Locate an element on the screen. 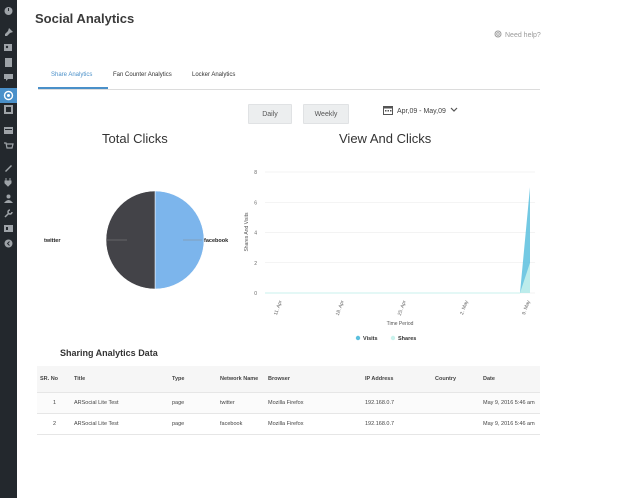  chevron-down-icon is located at coordinates (454, 111).